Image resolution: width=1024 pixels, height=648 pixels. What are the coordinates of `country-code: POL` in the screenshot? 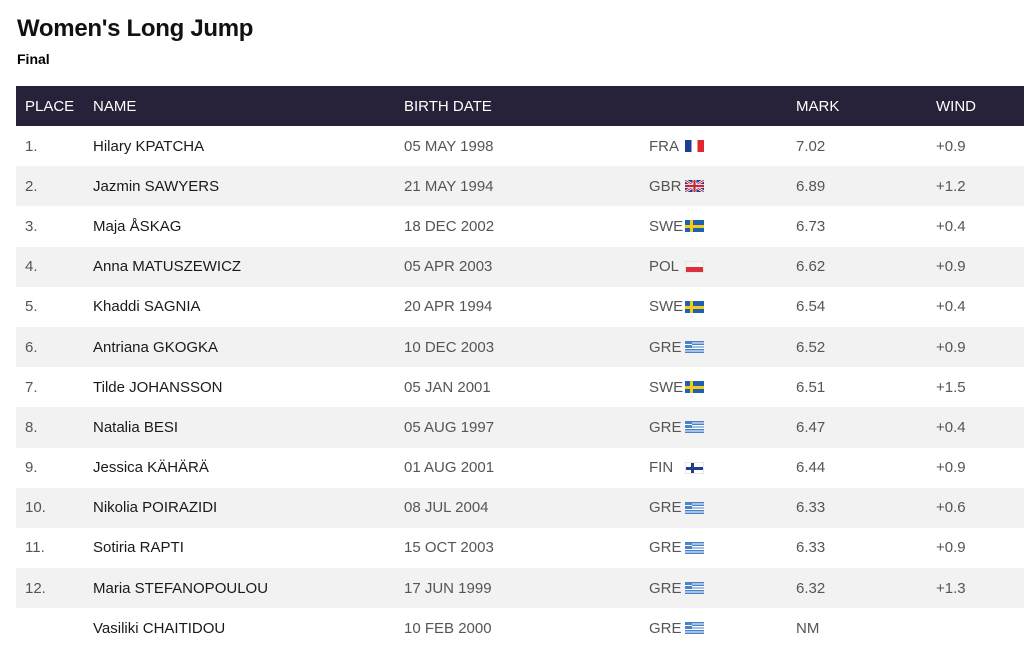 It's located at (664, 267).